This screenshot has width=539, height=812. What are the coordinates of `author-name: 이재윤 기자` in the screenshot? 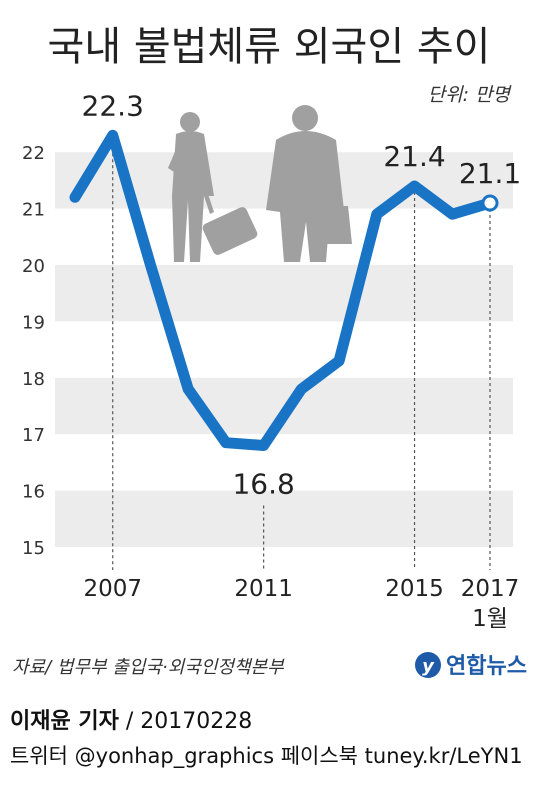 It's located at (64, 721).